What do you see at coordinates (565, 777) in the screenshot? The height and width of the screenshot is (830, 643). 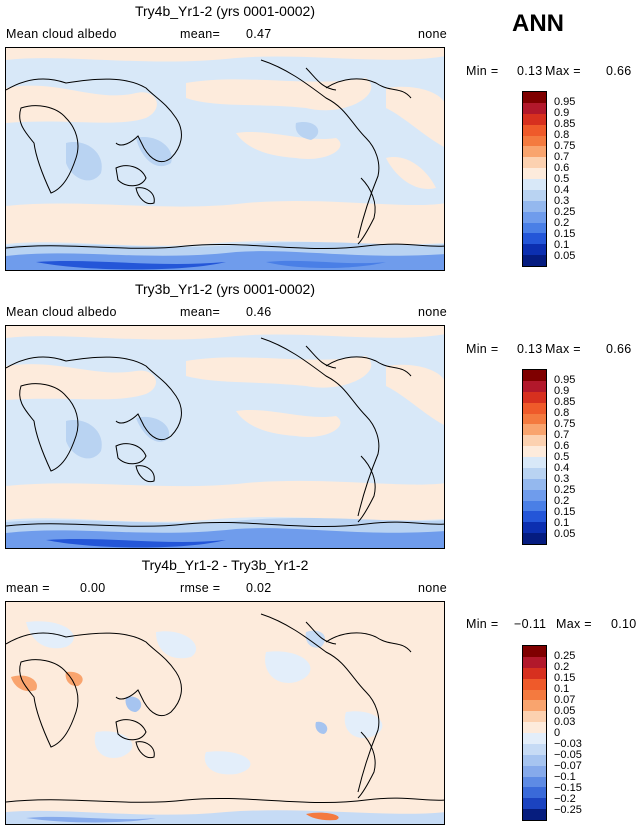 I see `colorbar-tick-label: −0.1` at bounding box center [565, 777].